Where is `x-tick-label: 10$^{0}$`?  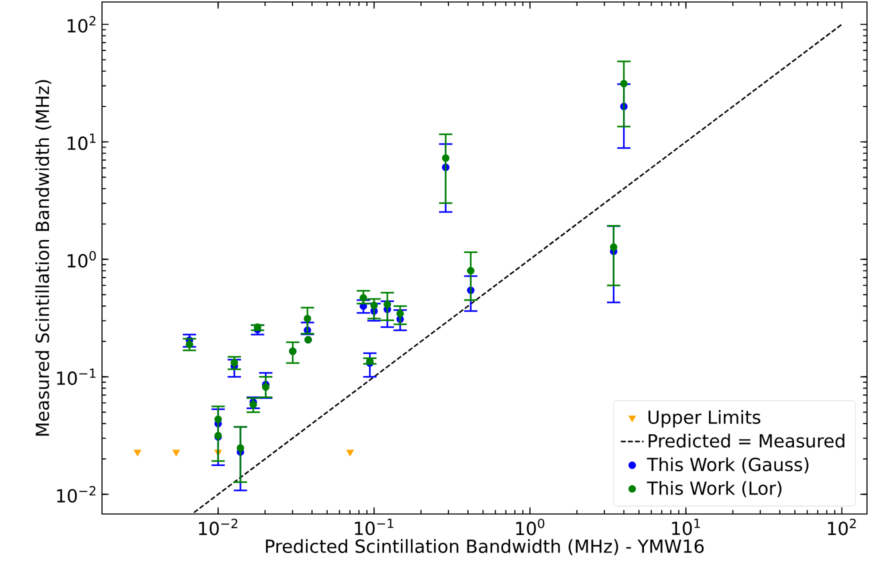 x-tick-label: 10$^{0}$ is located at coordinates (530, 527).